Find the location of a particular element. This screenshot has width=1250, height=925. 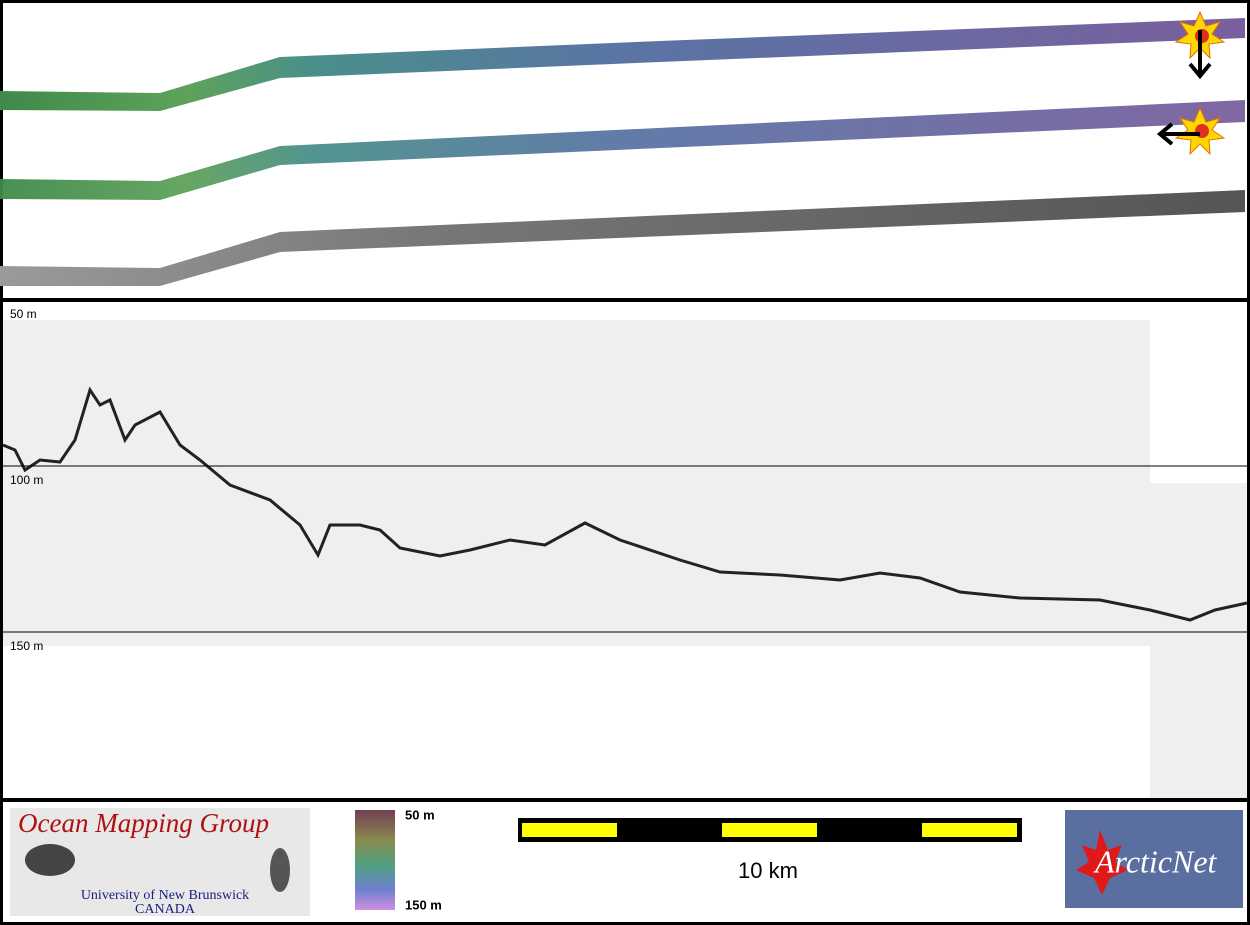

arcticnet-title: ArcticNet is located at coordinates (1155, 861).